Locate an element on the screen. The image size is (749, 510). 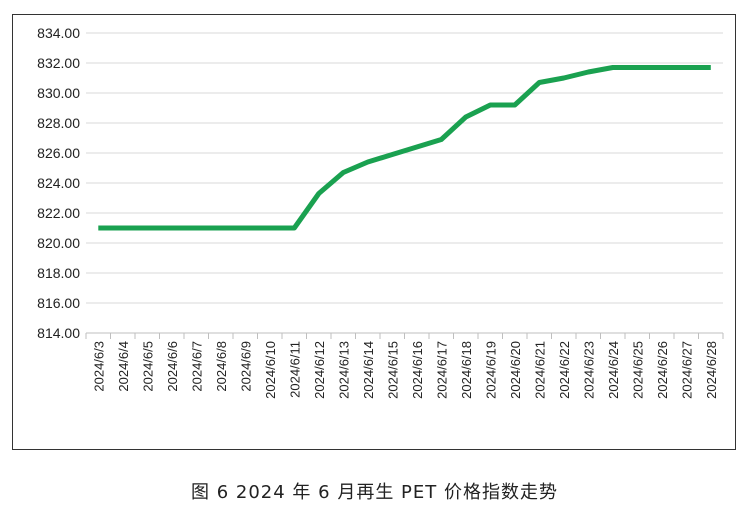
x-tick-label: 2024/6/18 is located at coordinates (466, 370).